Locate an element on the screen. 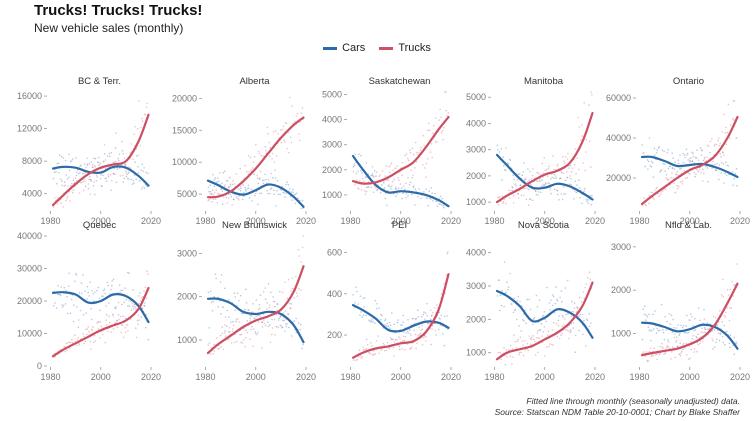 The image size is (754, 421). x-tick-label-bc-terr: 2000 is located at coordinates (101, 221).